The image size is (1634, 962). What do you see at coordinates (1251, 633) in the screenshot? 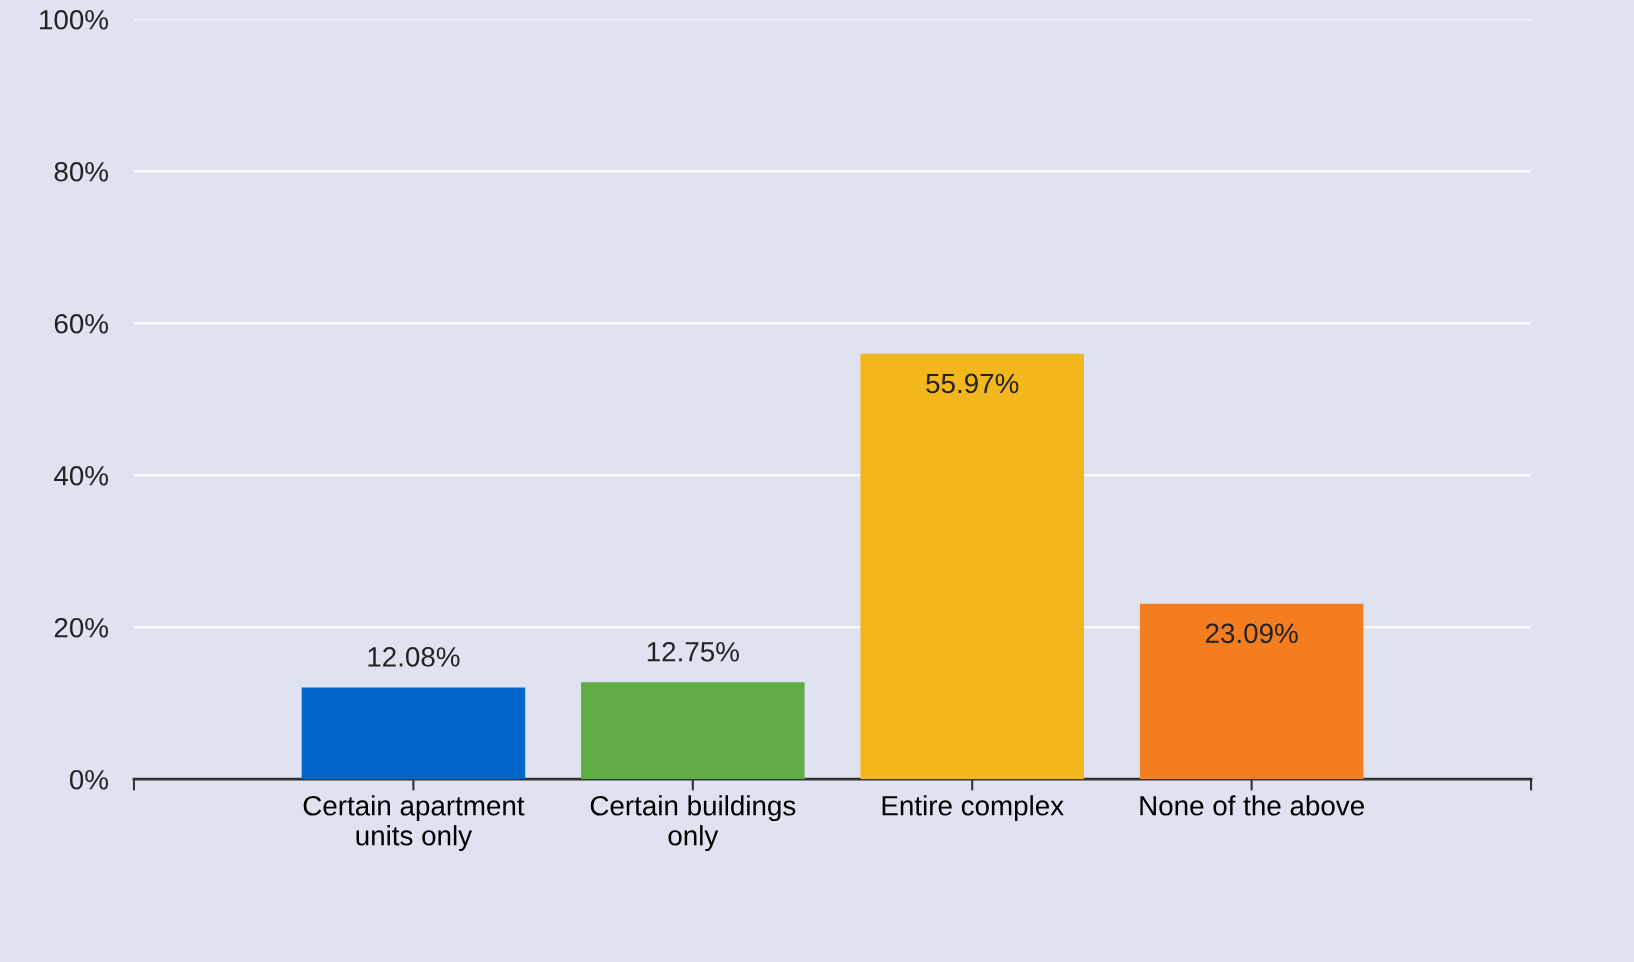
I see `data-label: 23.09%` at bounding box center [1251, 633].